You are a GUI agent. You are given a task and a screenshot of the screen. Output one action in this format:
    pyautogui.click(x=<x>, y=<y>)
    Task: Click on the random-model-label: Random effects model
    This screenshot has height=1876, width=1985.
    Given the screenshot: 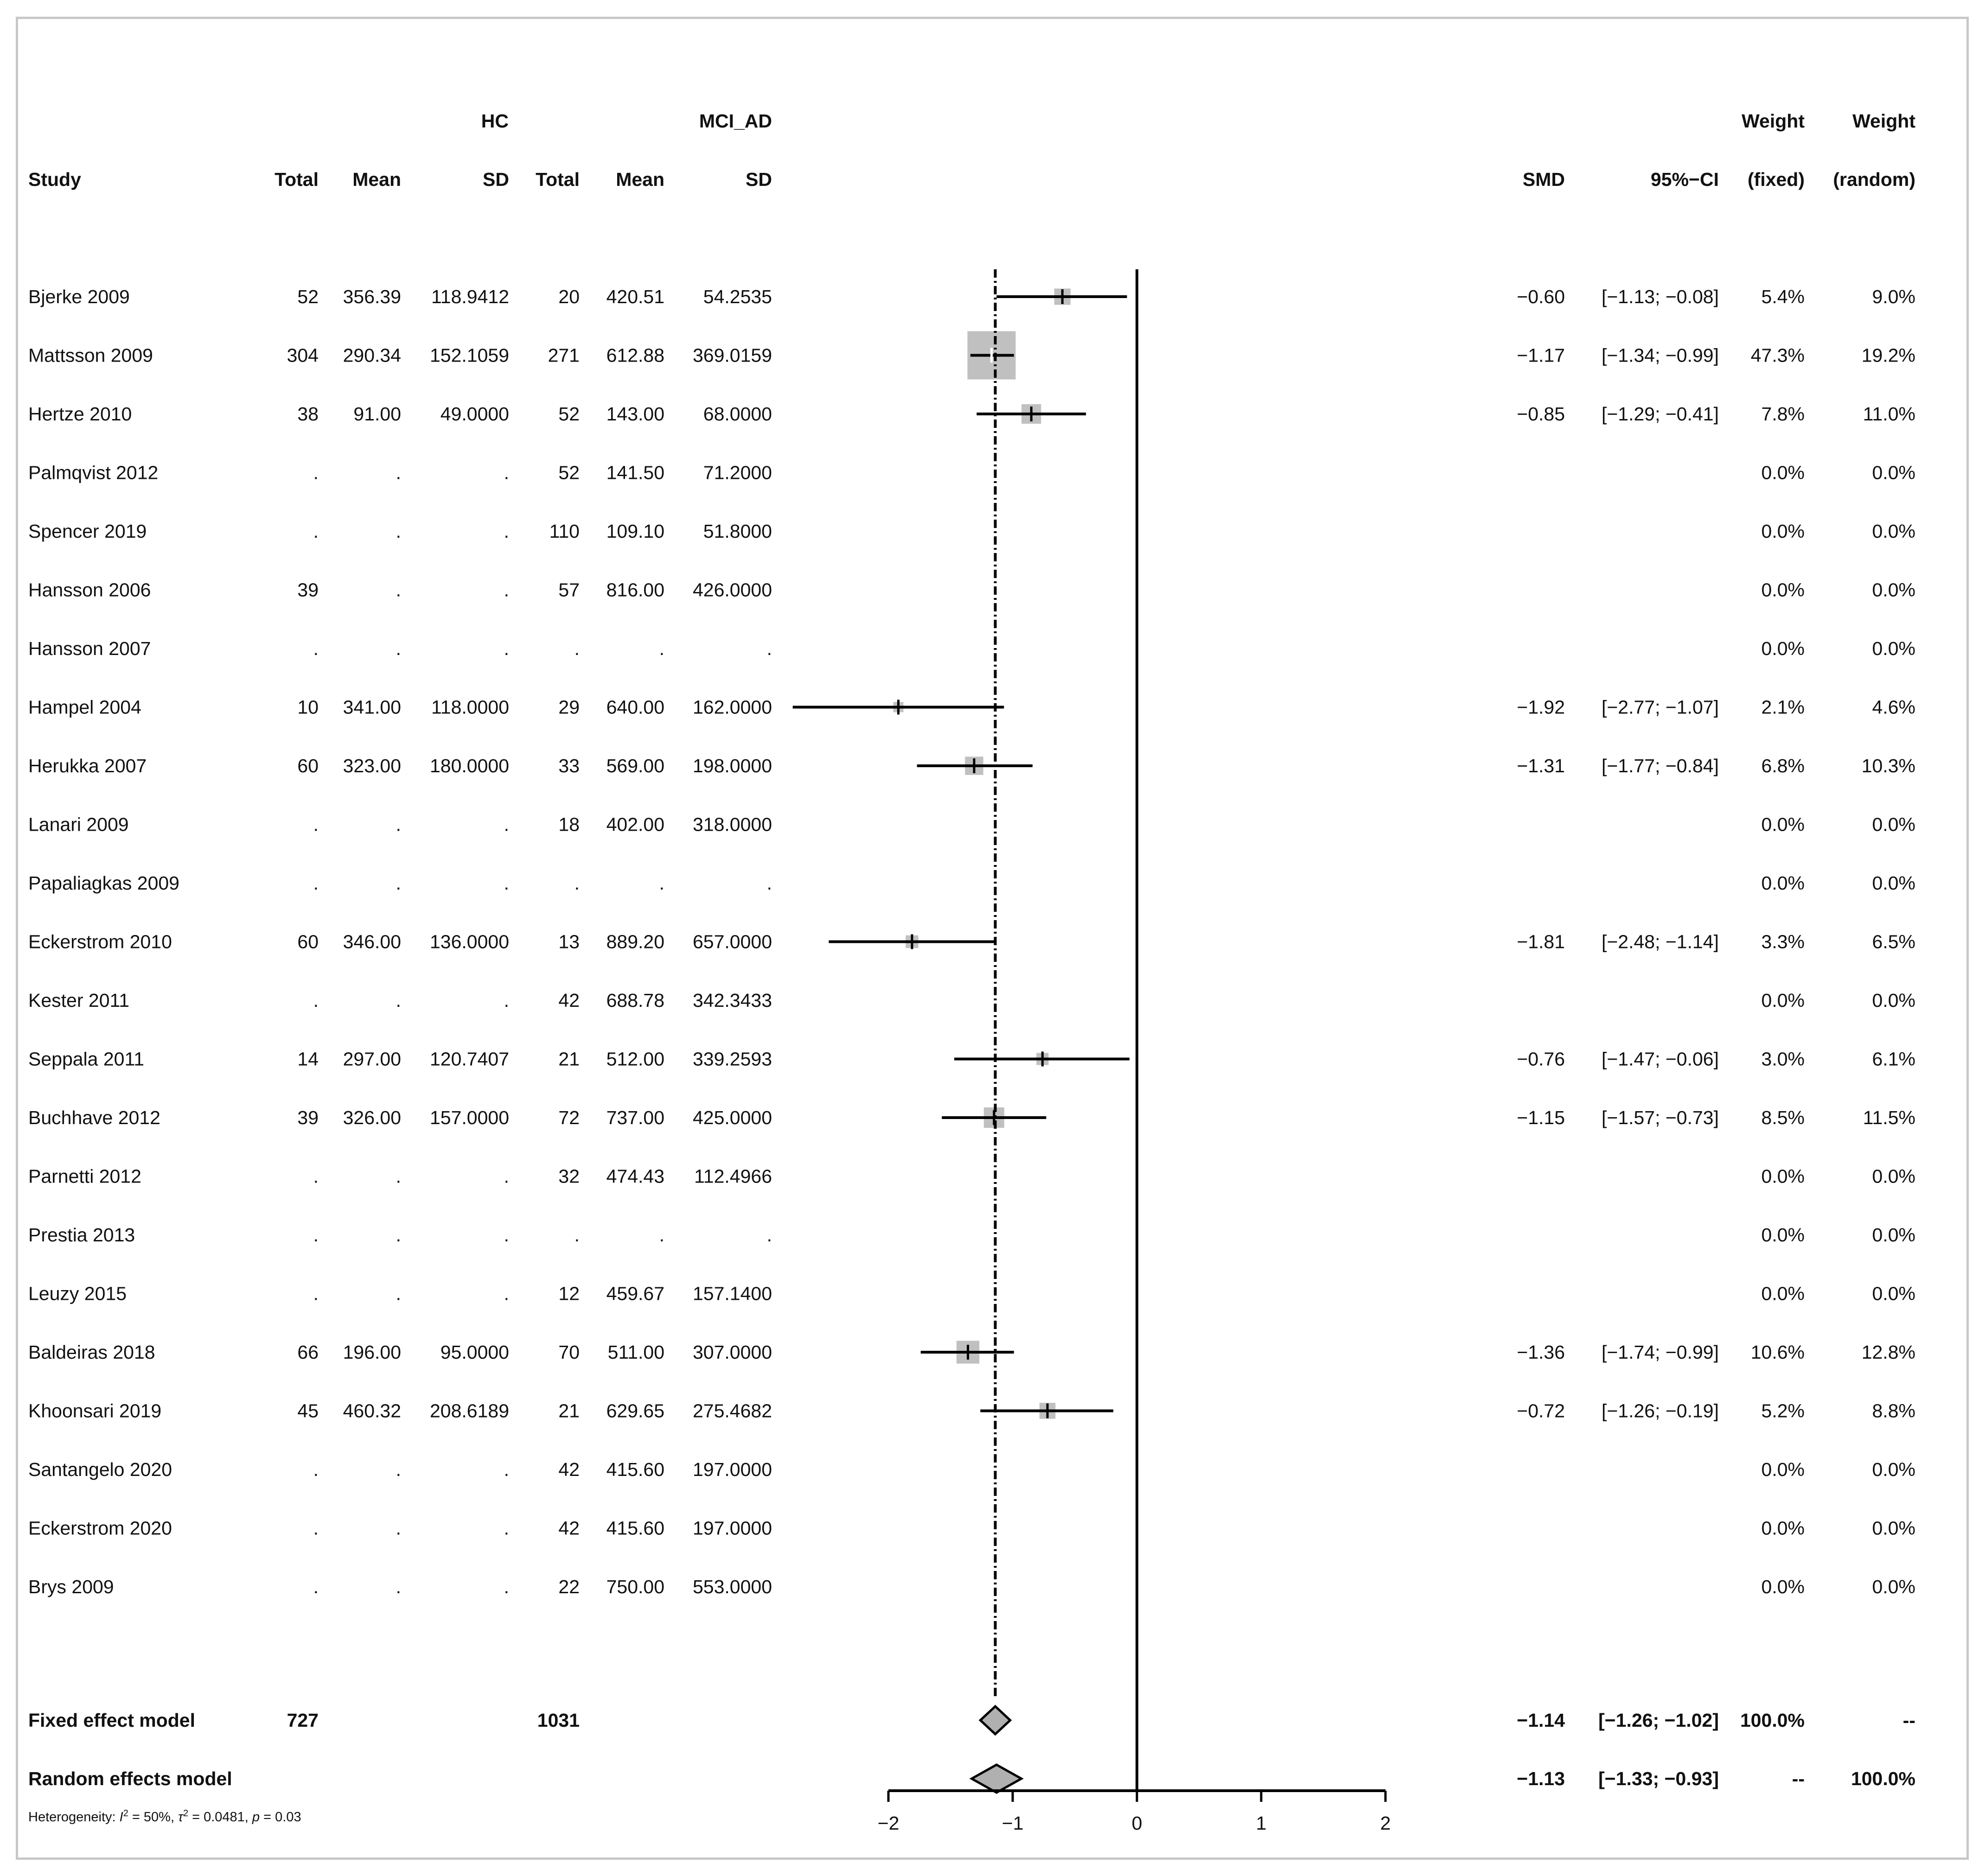 What is the action you would take?
    pyautogui.click(x=130, y=1778)
    